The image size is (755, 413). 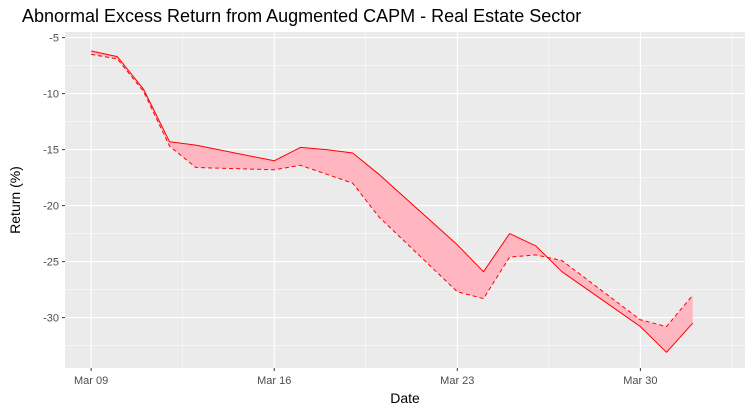 What do you see at coordinates (51, 207) in the screenshot?
I see `y-tick-label: -20` at bounding box center [51, 207].